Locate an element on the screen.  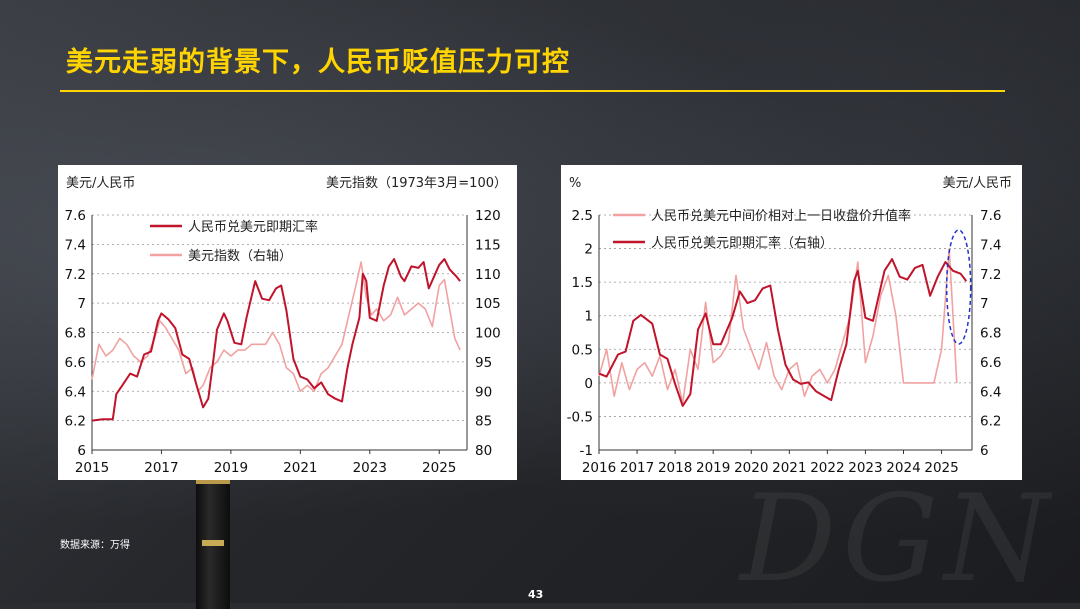
left-axis-label: 美元/人民币 is located at coordinates (100, 183).